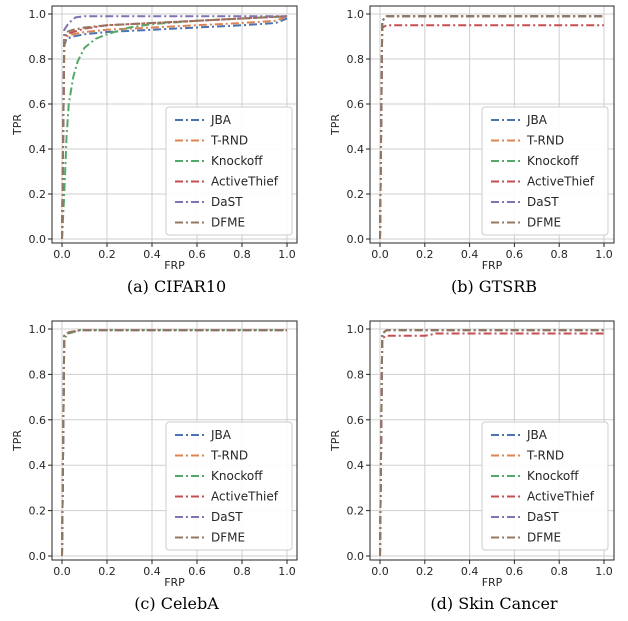  I want to click on series-line-dast, so click(174, 127).